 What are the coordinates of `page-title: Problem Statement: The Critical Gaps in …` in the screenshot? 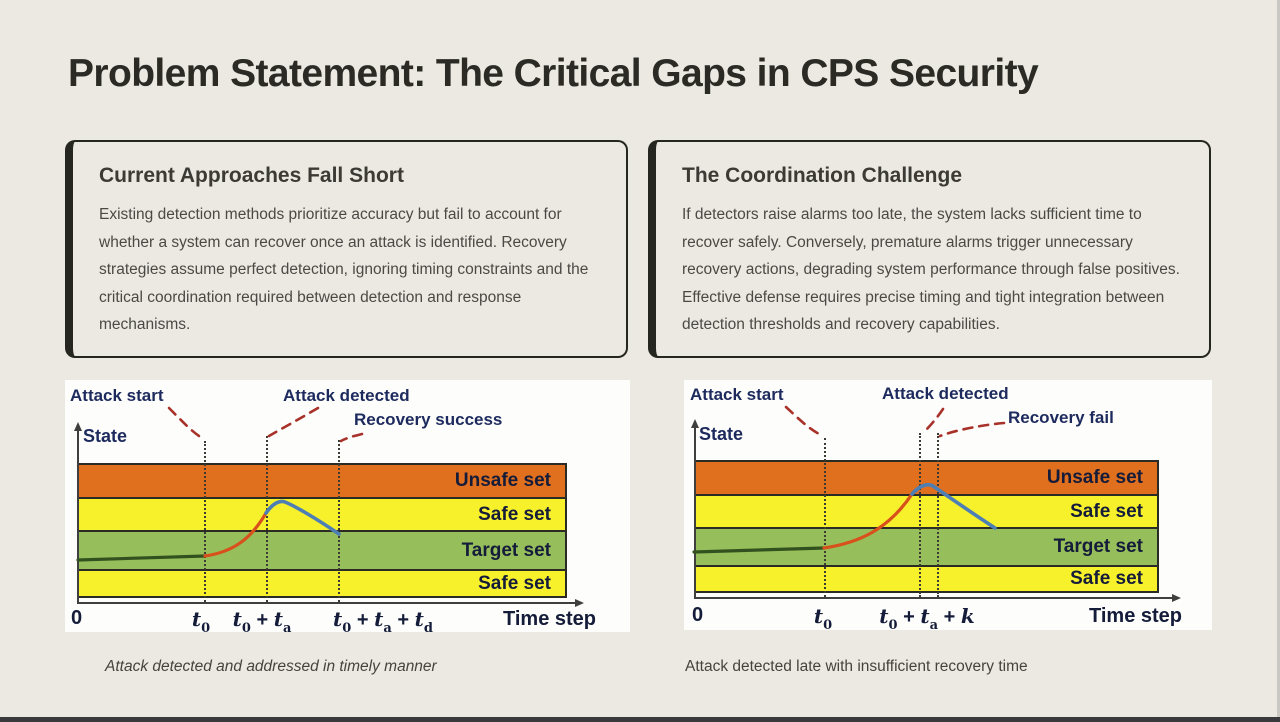 It's located at (553, 73).